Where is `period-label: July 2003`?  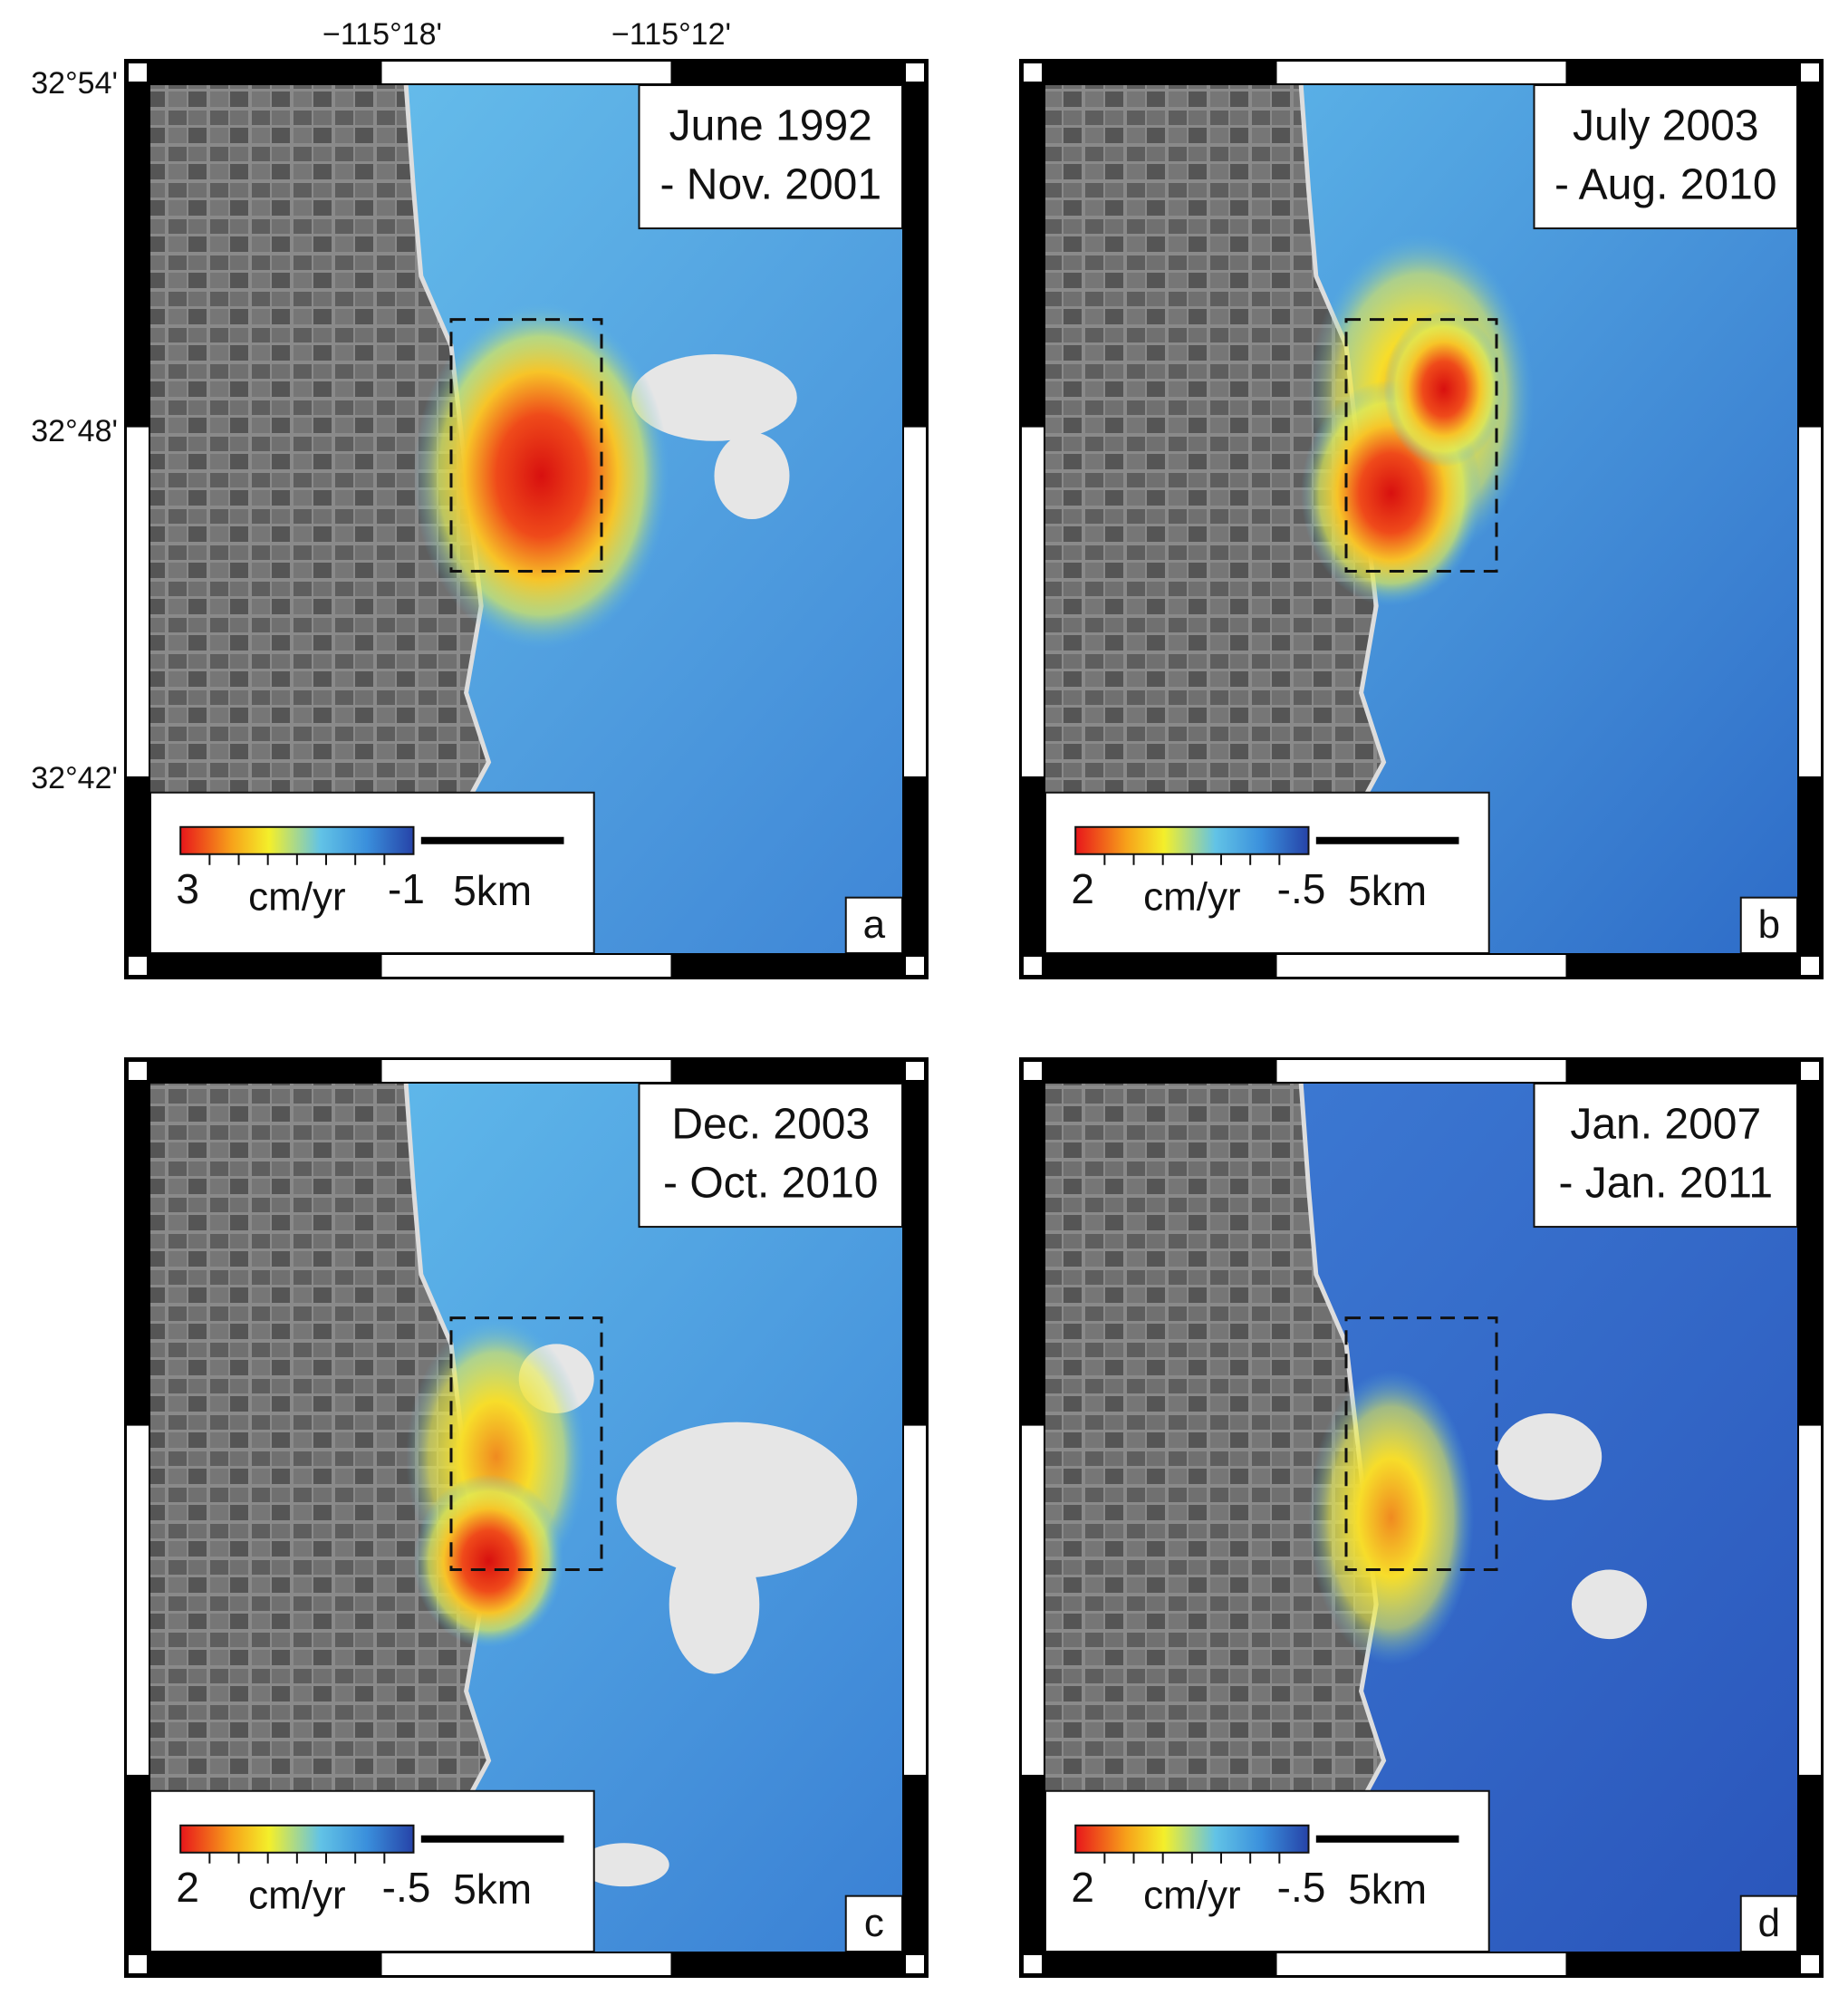
period-label: July 2003 is located at coordinates (1665, 126).